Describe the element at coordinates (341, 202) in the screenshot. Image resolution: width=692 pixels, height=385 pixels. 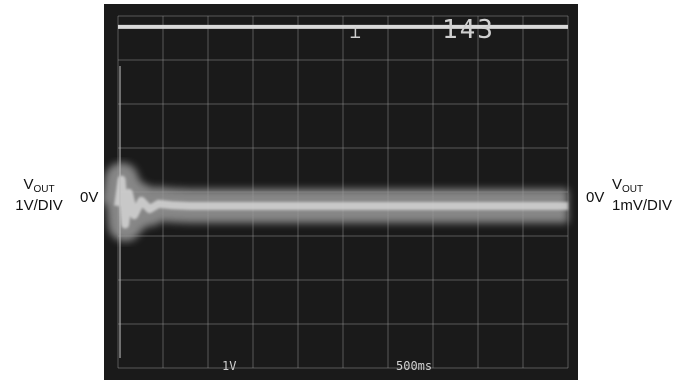
I see `series-1mv-div-line` at that location.